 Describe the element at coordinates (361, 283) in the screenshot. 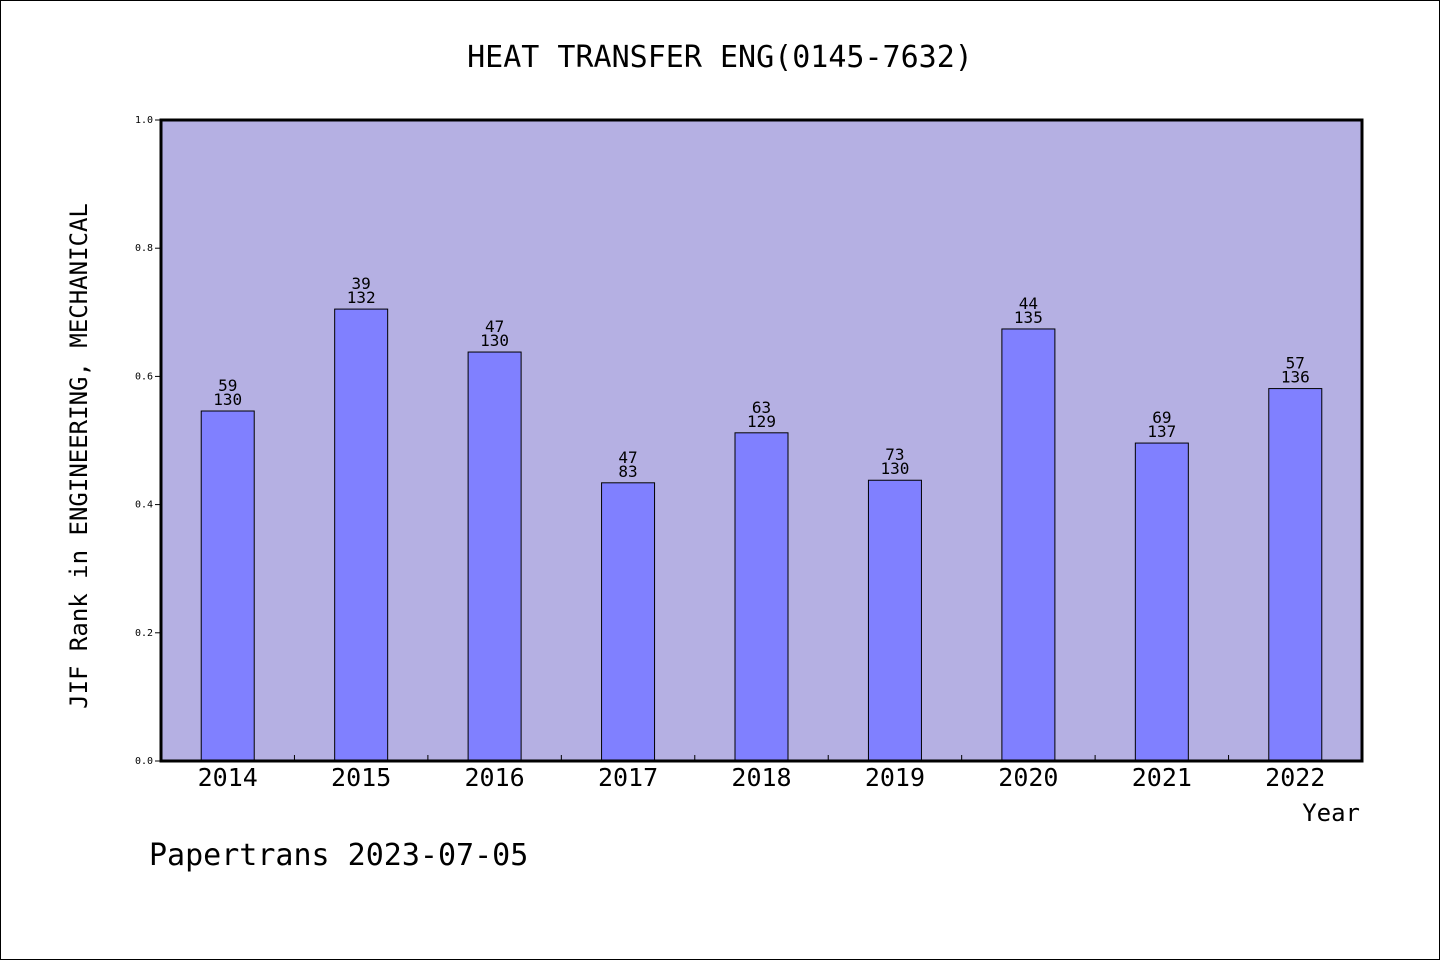

I see `bar-rank-label: 39` at that location.